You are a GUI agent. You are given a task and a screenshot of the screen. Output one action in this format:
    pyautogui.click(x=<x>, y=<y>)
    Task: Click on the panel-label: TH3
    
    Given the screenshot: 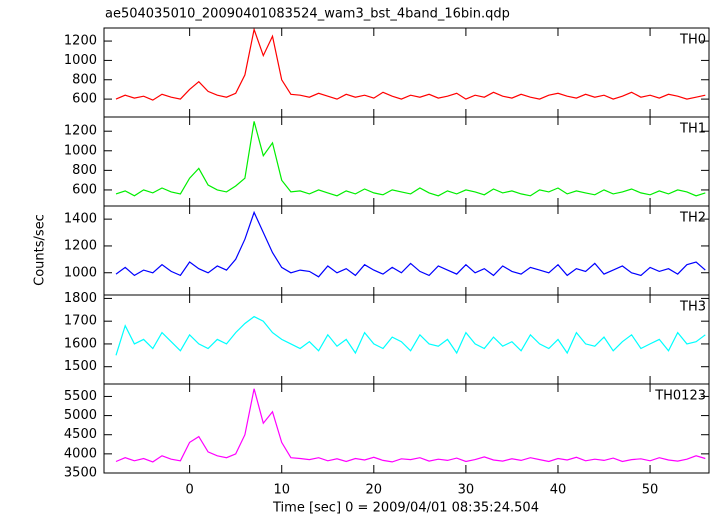 What is the action you would take?
    pyautogui.click(x=692, y=307)
    